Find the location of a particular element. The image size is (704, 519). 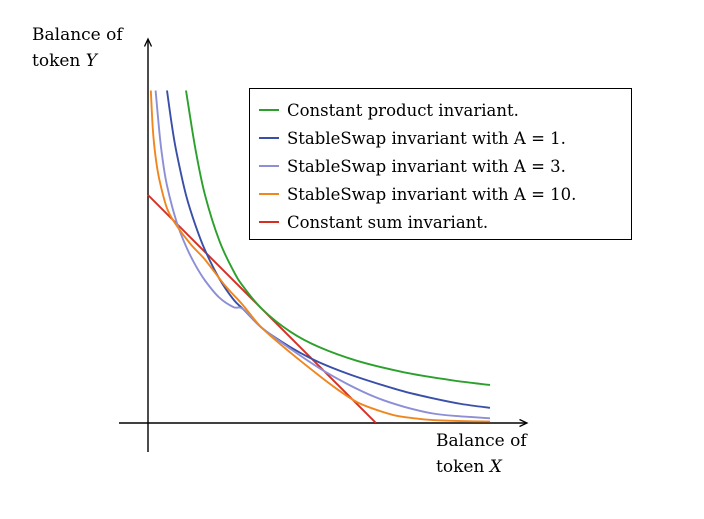

legend-entry: Constant product invariant. is located at coordinates (445, 110).